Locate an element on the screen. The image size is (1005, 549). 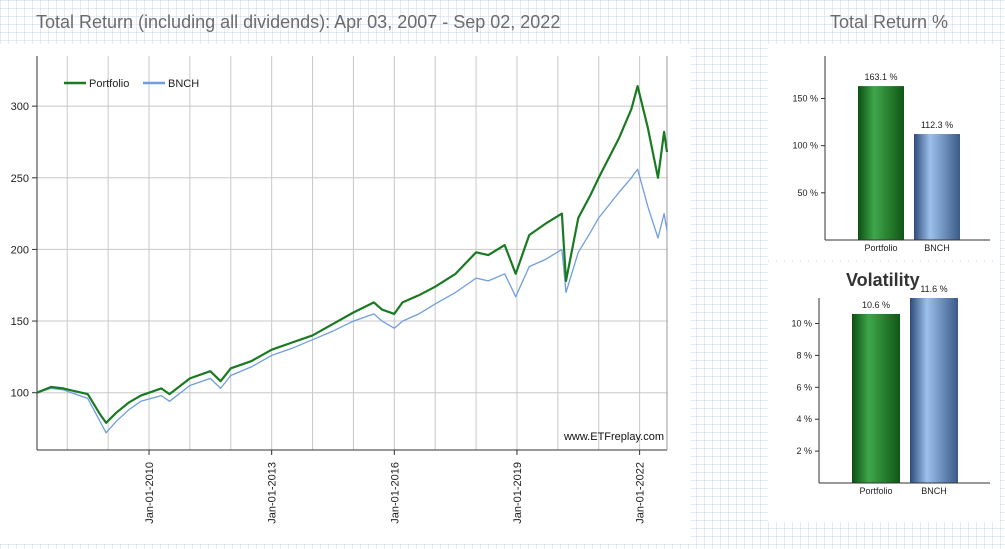
volatility-title: Volatility is located at coordinates (883, 280).